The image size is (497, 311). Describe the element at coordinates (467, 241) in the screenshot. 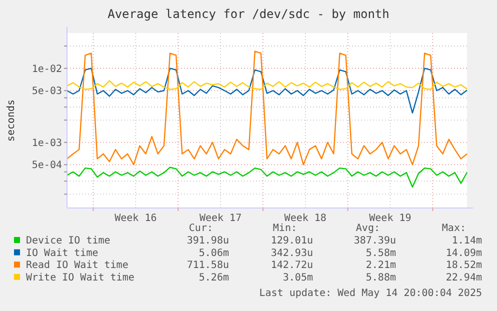

I see `text: 1.14m` at that location.